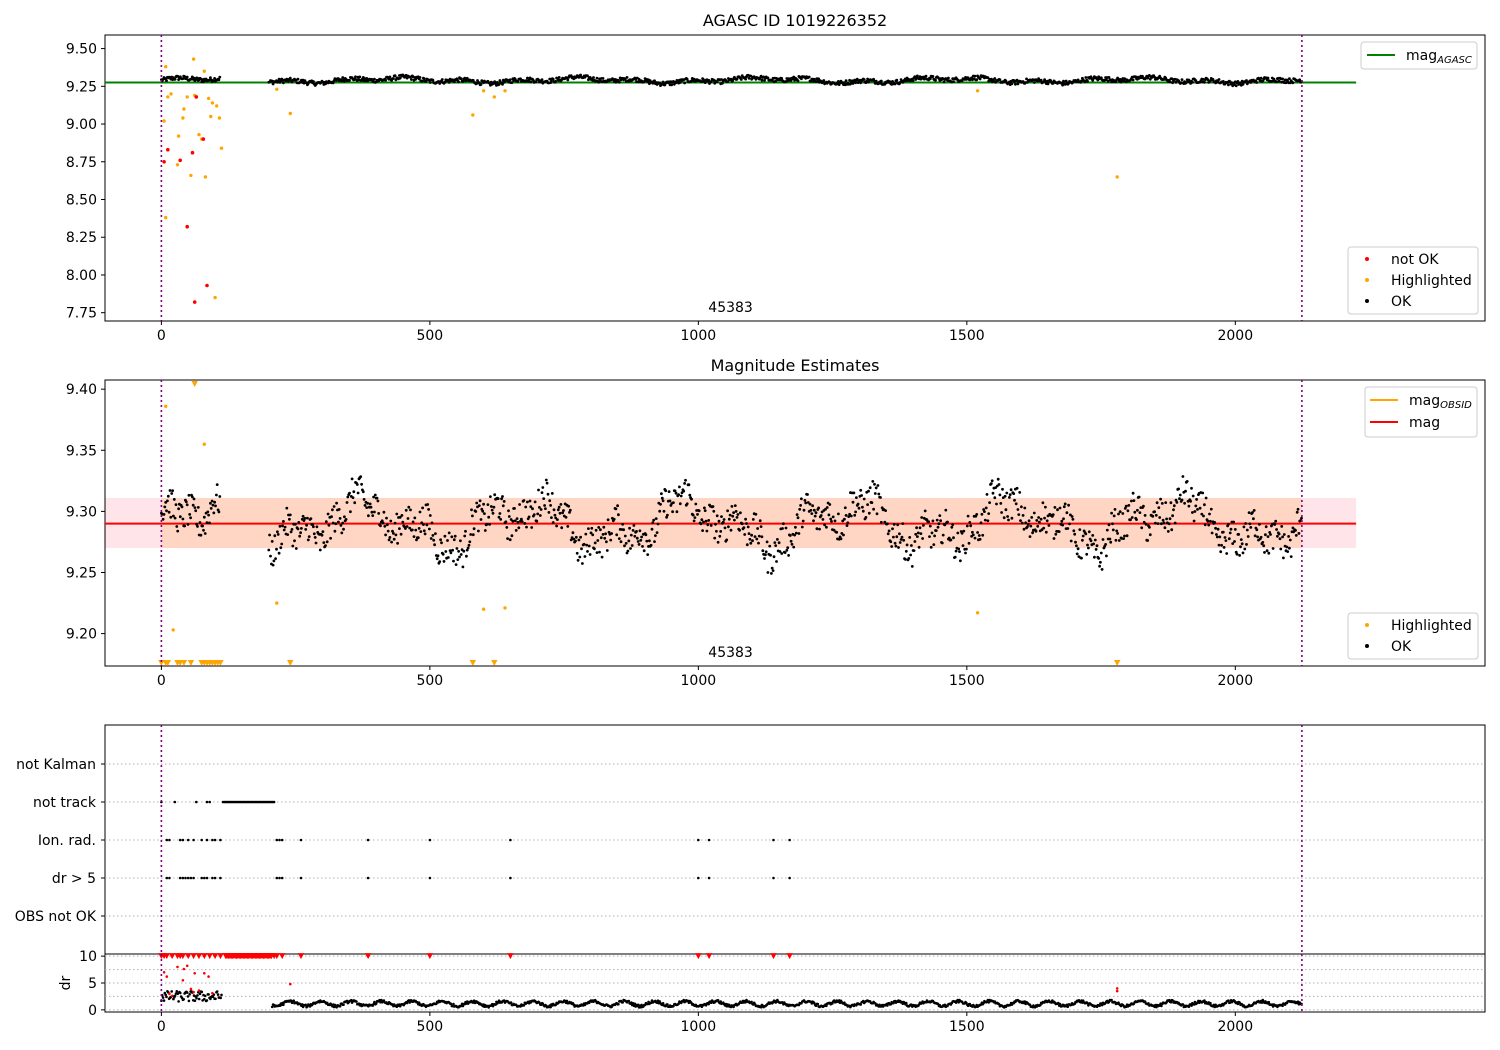 The width and height of the screenshot is (1500, 1050). Describe the element at coordinates (204, 973) in the screenshot. I see `dr-outlier-point` at that location.